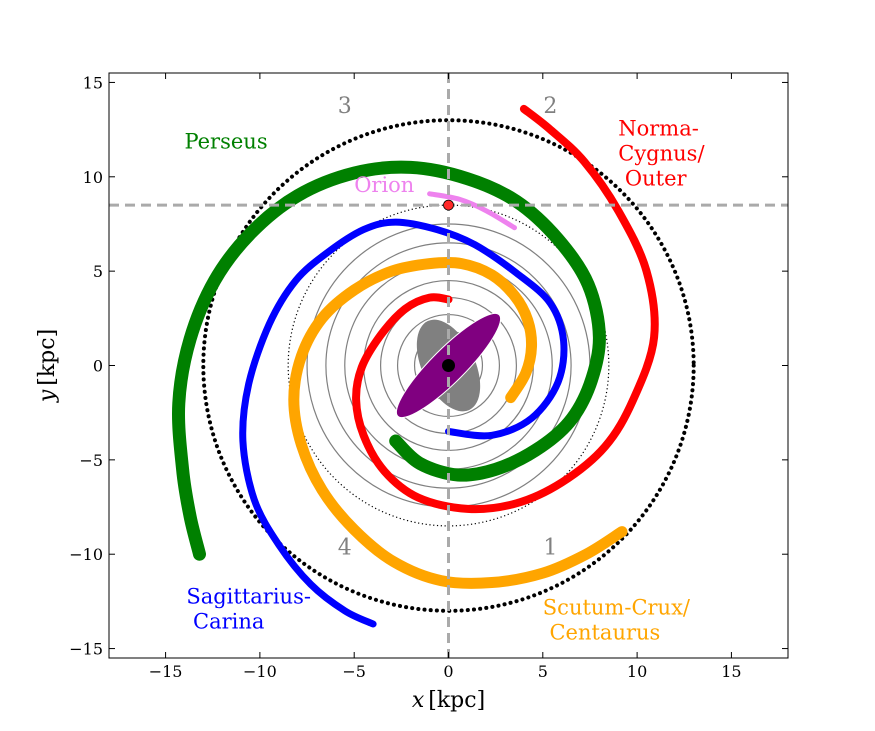 The width and height of the screenshot is (875, 731). I want to click on y-tick-label: −10, so click(86, 554).